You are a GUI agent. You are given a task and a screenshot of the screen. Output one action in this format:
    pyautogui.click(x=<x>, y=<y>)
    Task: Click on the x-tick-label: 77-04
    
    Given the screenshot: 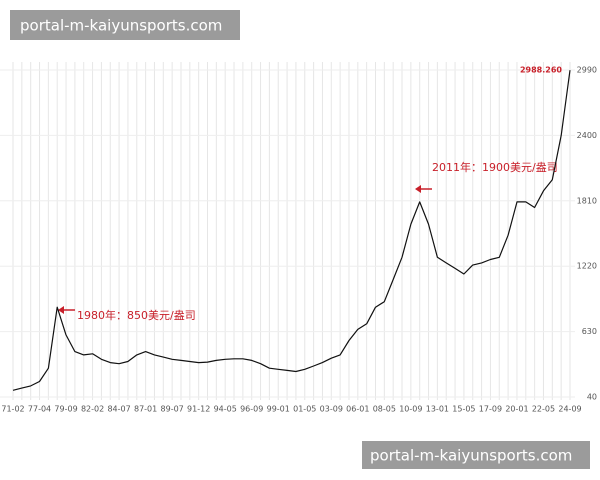 What is the action you would take?
    pyautogui.click(x=39, y=409)
    